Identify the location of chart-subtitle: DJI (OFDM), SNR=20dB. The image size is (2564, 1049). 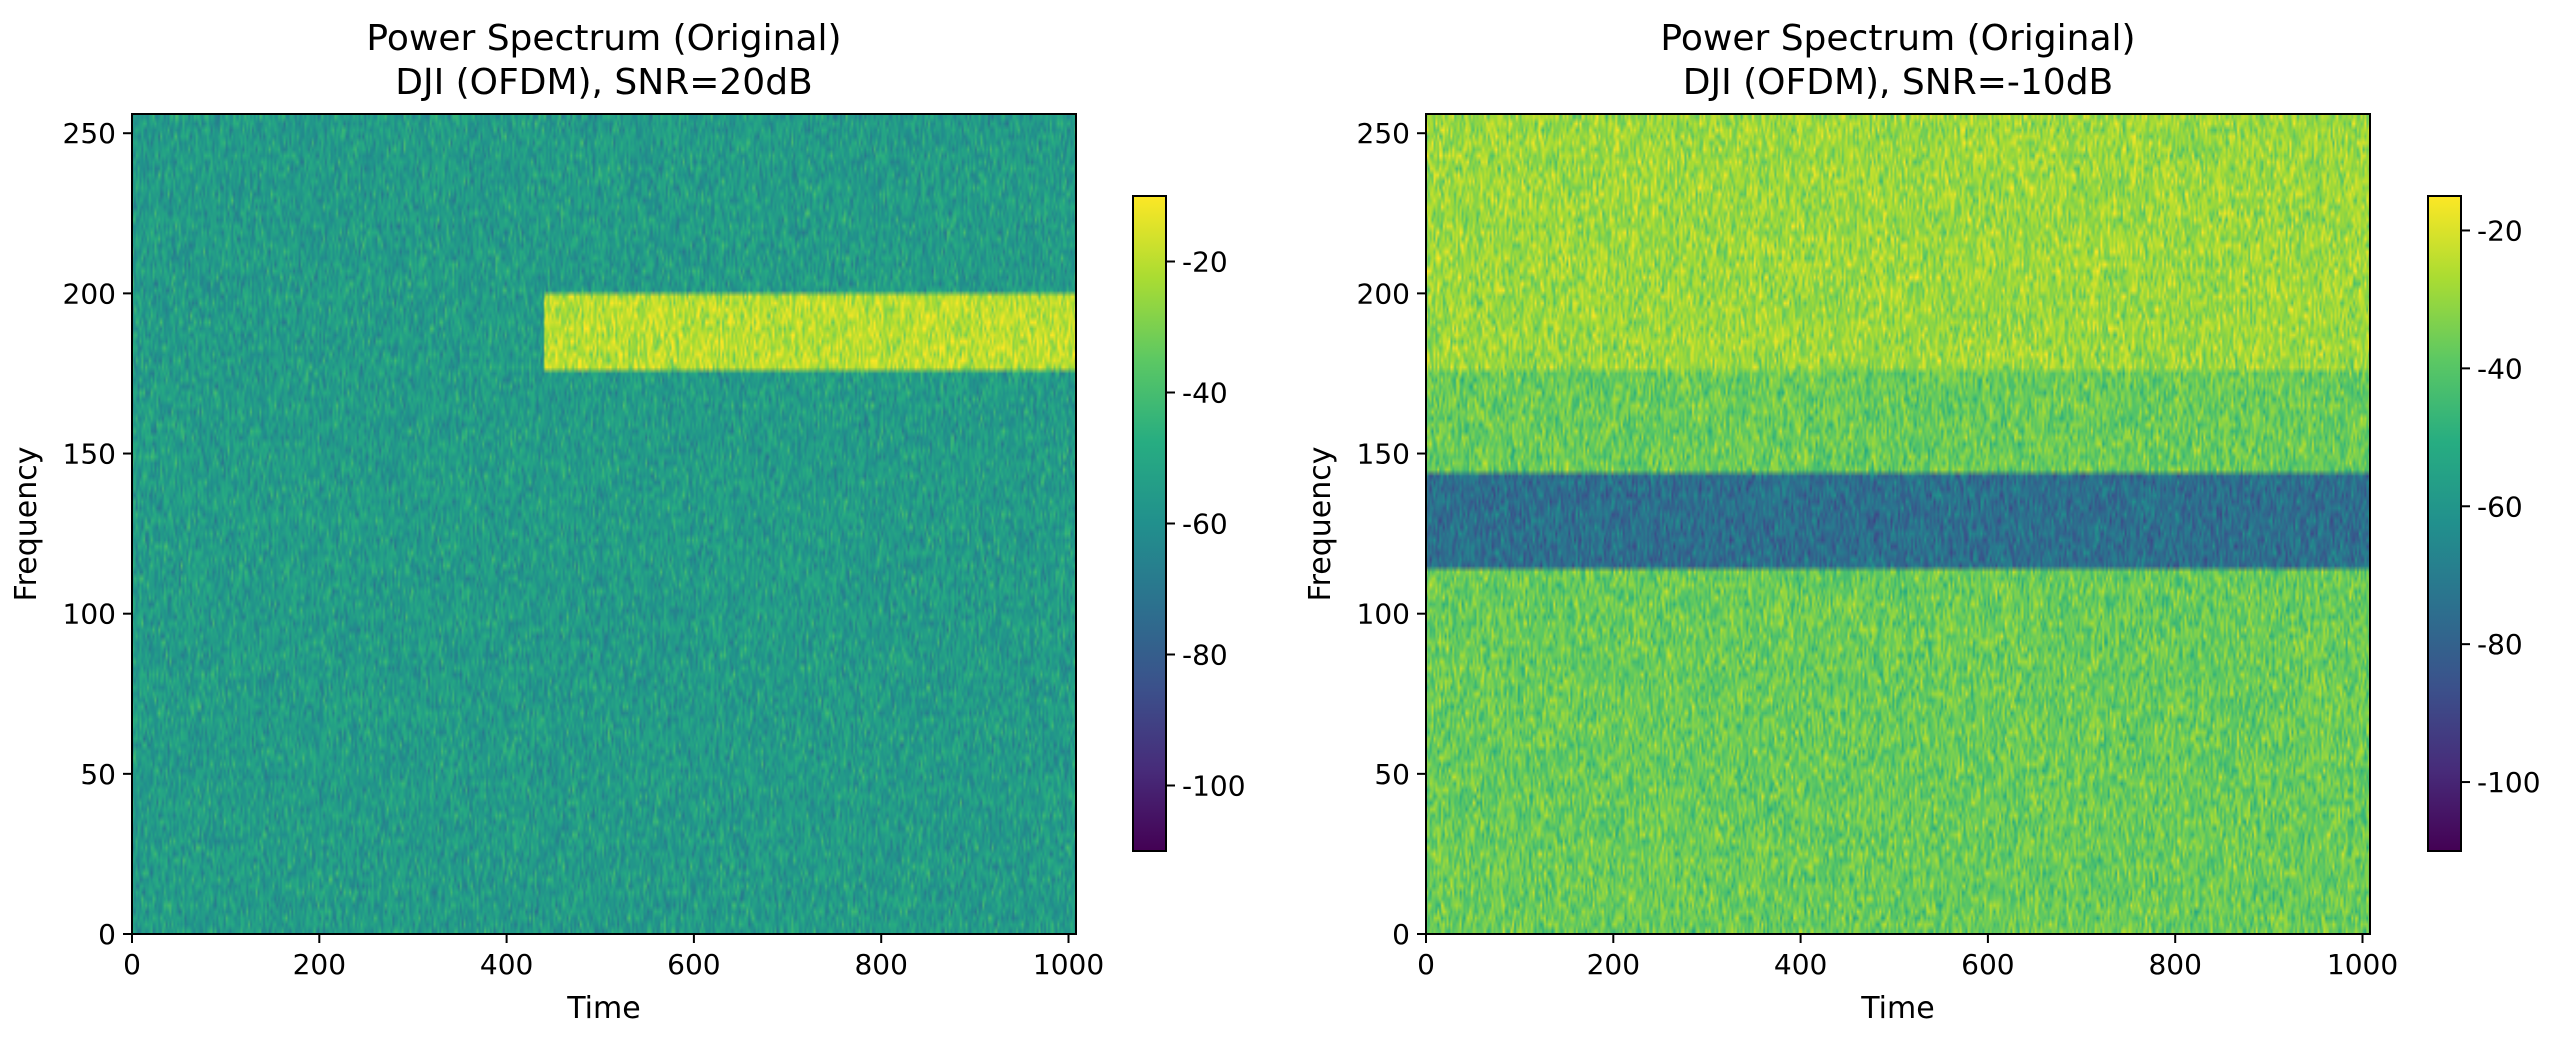
(604, 82).